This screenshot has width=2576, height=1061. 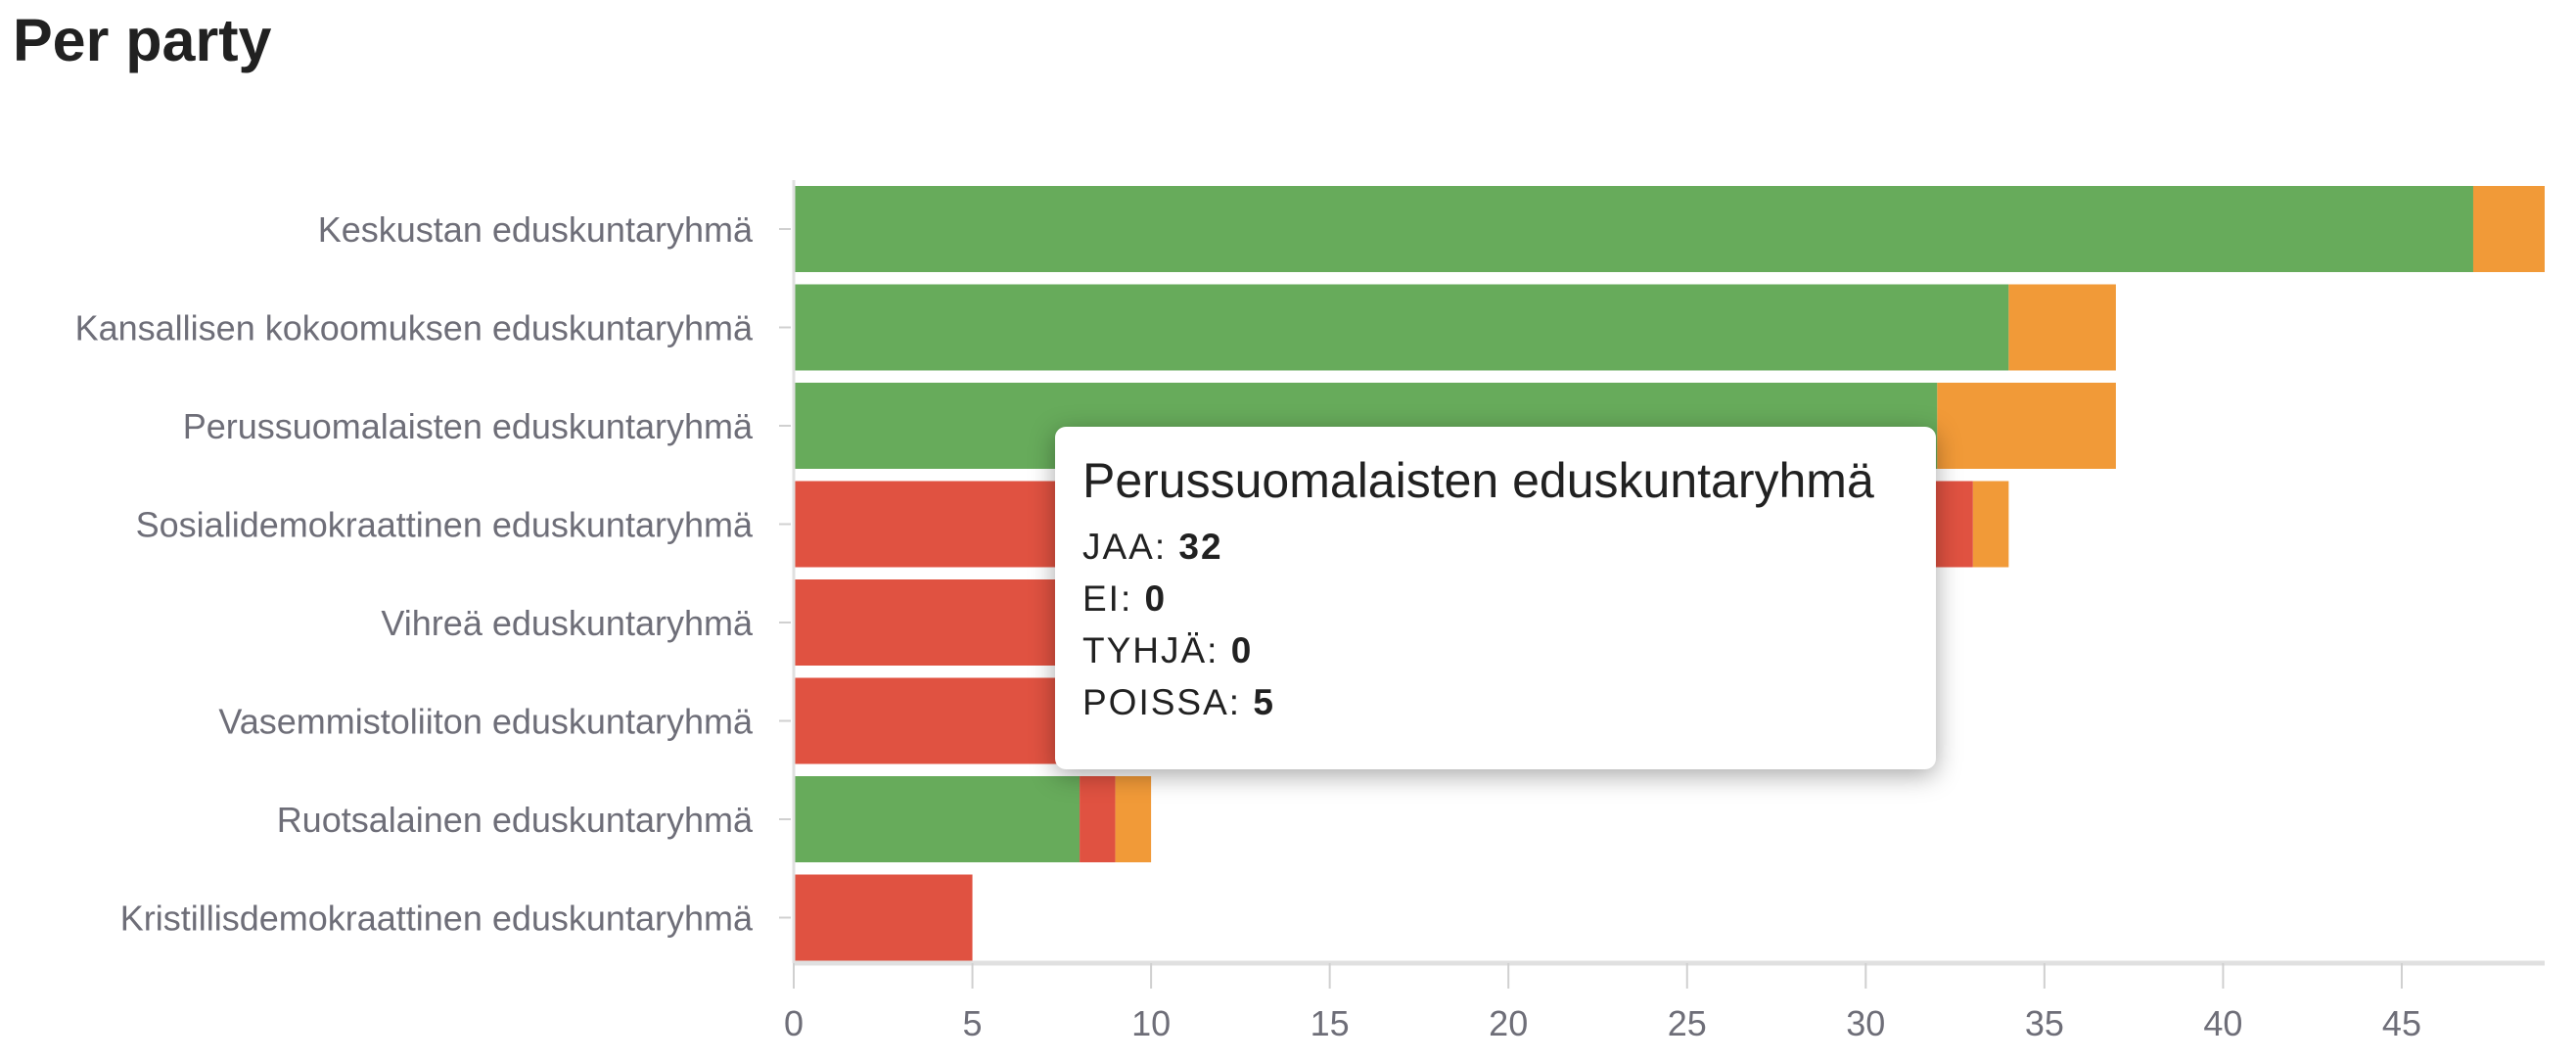 I want to click on x-tick-label: 20, so click(x=1509, y=1023).